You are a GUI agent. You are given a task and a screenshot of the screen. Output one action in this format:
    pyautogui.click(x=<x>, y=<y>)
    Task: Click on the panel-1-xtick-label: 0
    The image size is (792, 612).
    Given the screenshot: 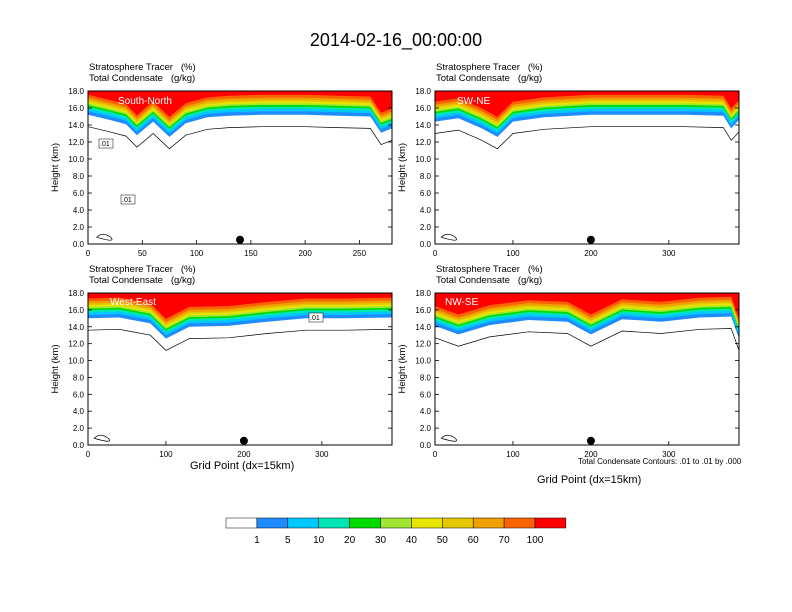 What is the action you would take?
    pyautogui.click(x=88, y=253)
    